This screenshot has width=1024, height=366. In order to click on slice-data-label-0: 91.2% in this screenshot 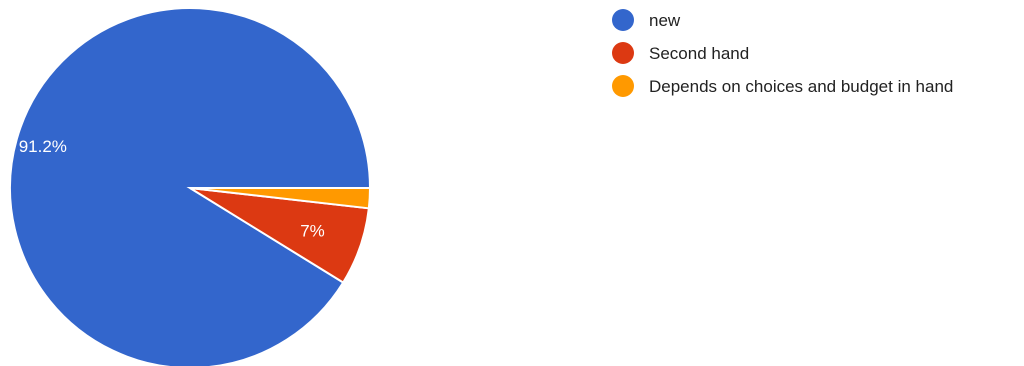, I will do `click(43, 146)`.